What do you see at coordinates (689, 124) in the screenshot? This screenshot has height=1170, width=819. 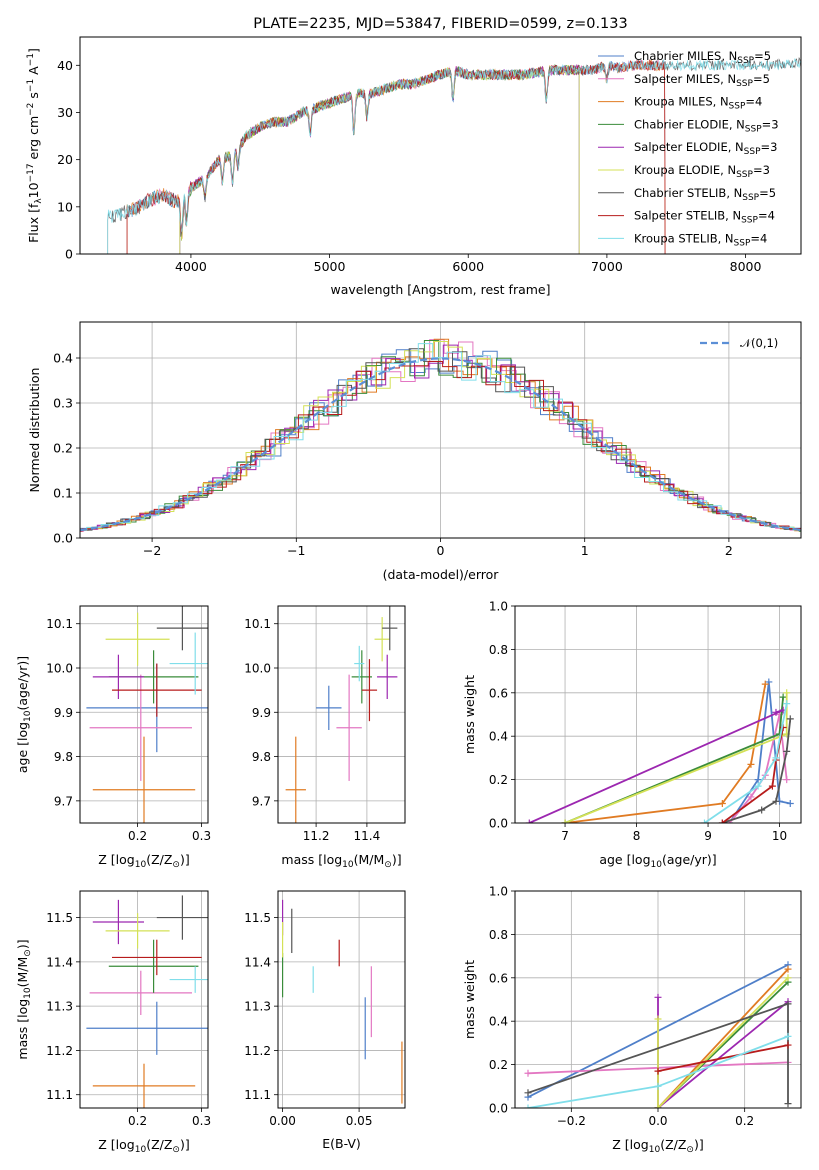 I see `label-segment: Chabrier ELODIE, N` at bounding box center [689, 124].